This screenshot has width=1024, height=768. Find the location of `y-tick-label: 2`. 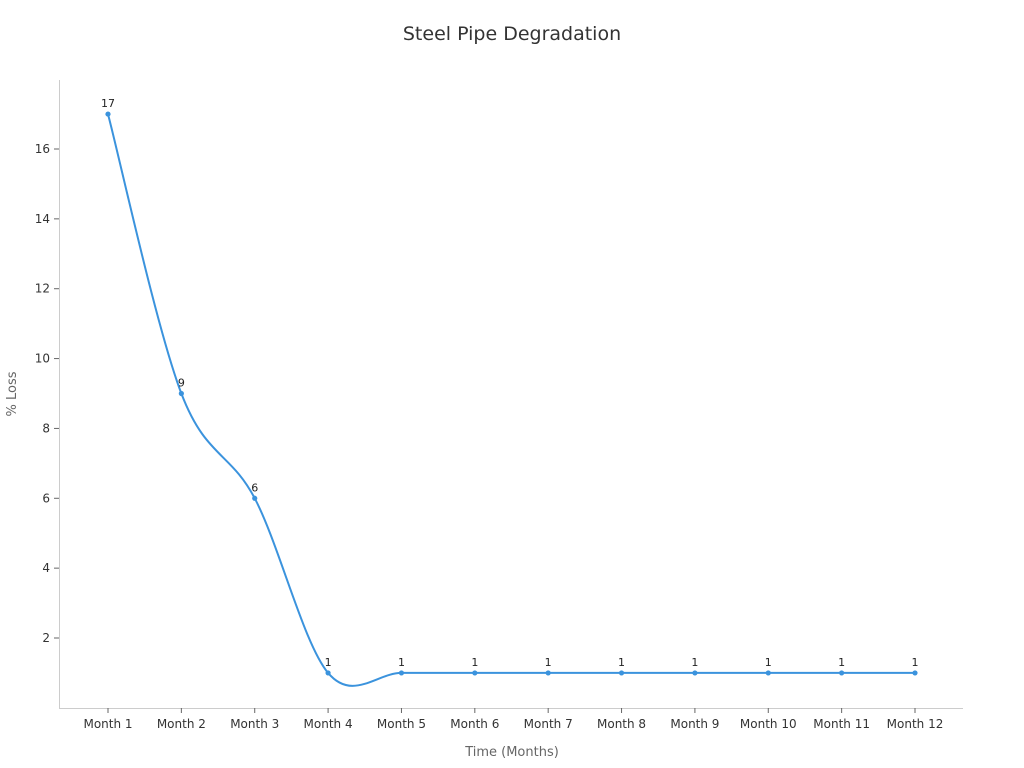

y-tick-label: 2 is located at coordinates (46, 638).